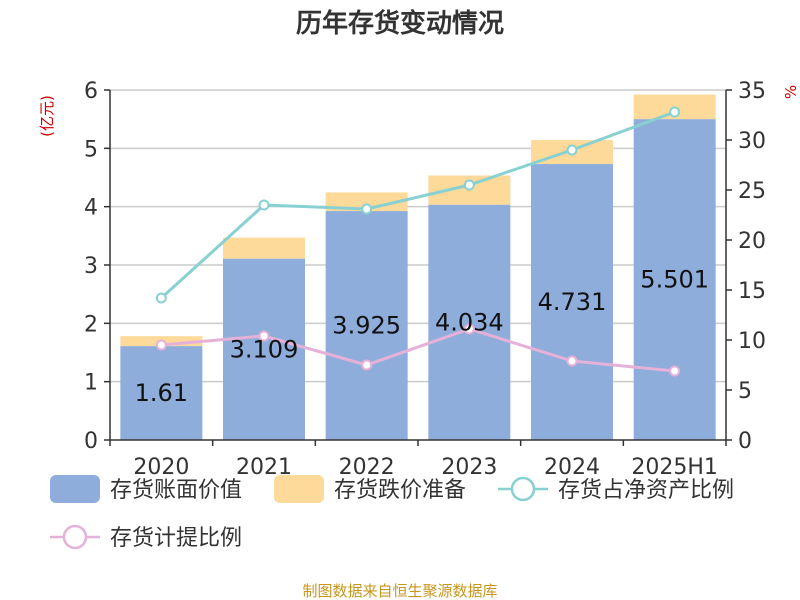 The width and height of the screenshot is (800, 600). Describe the element at coordinates (91, 208) in the screenshot. I see `left-tick-label: 4` at that location.